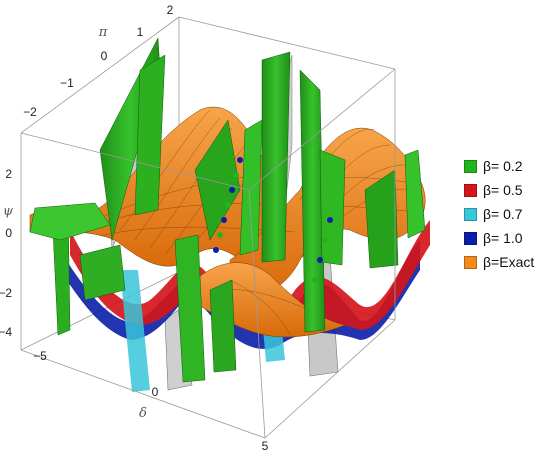 This screenshot has width=550, height=453. I want to click on x-axis-ticks: −5 0 5, so click(151, 401).